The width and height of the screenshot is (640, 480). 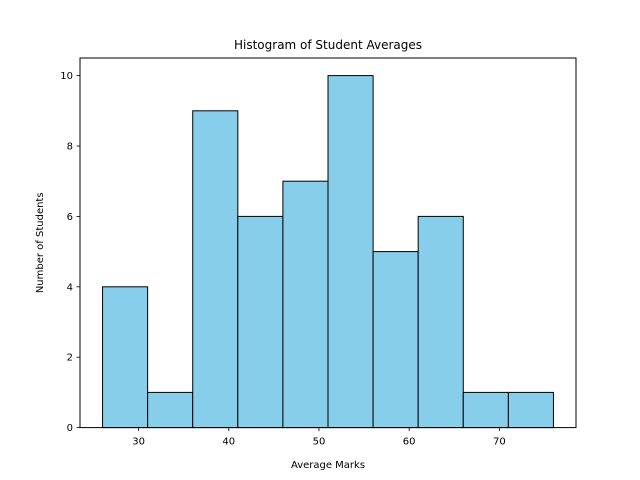 What do you see at coordinates (70, 252) in the screenshot?
I see `y-axis-ticks: 0 2 4 6 8 10` at bounding box center [70, 252].